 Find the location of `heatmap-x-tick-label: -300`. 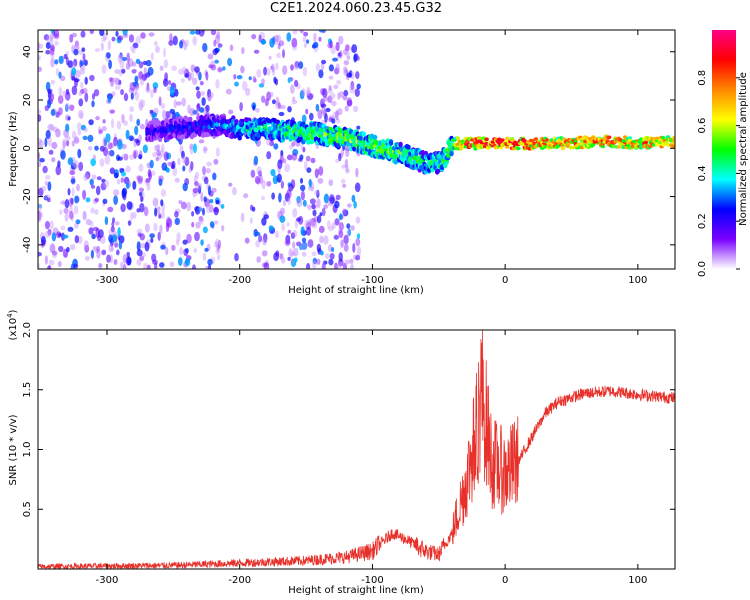

heatmap-x-tick-label: -300 is located at coordinates (107, 280).